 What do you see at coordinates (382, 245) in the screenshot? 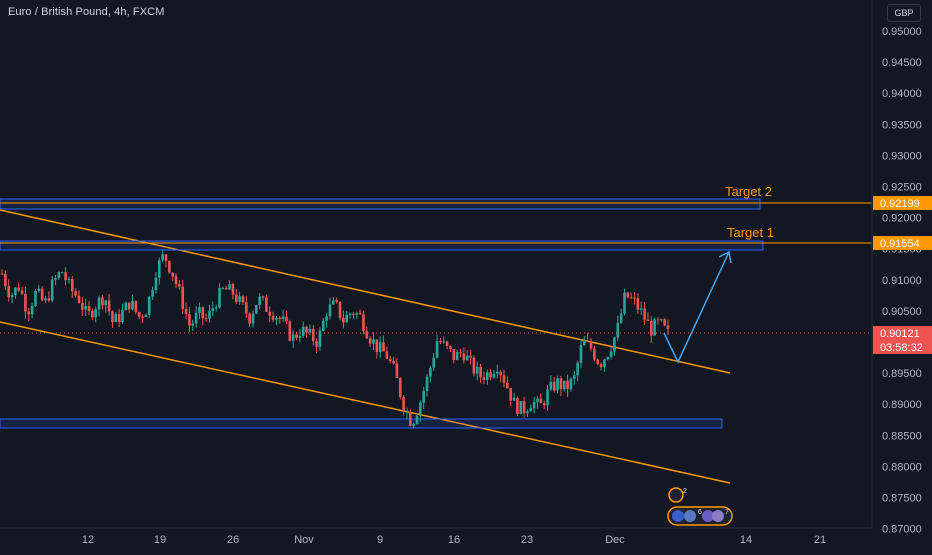
I see `target1-zone` at bounding box center [382, 245].